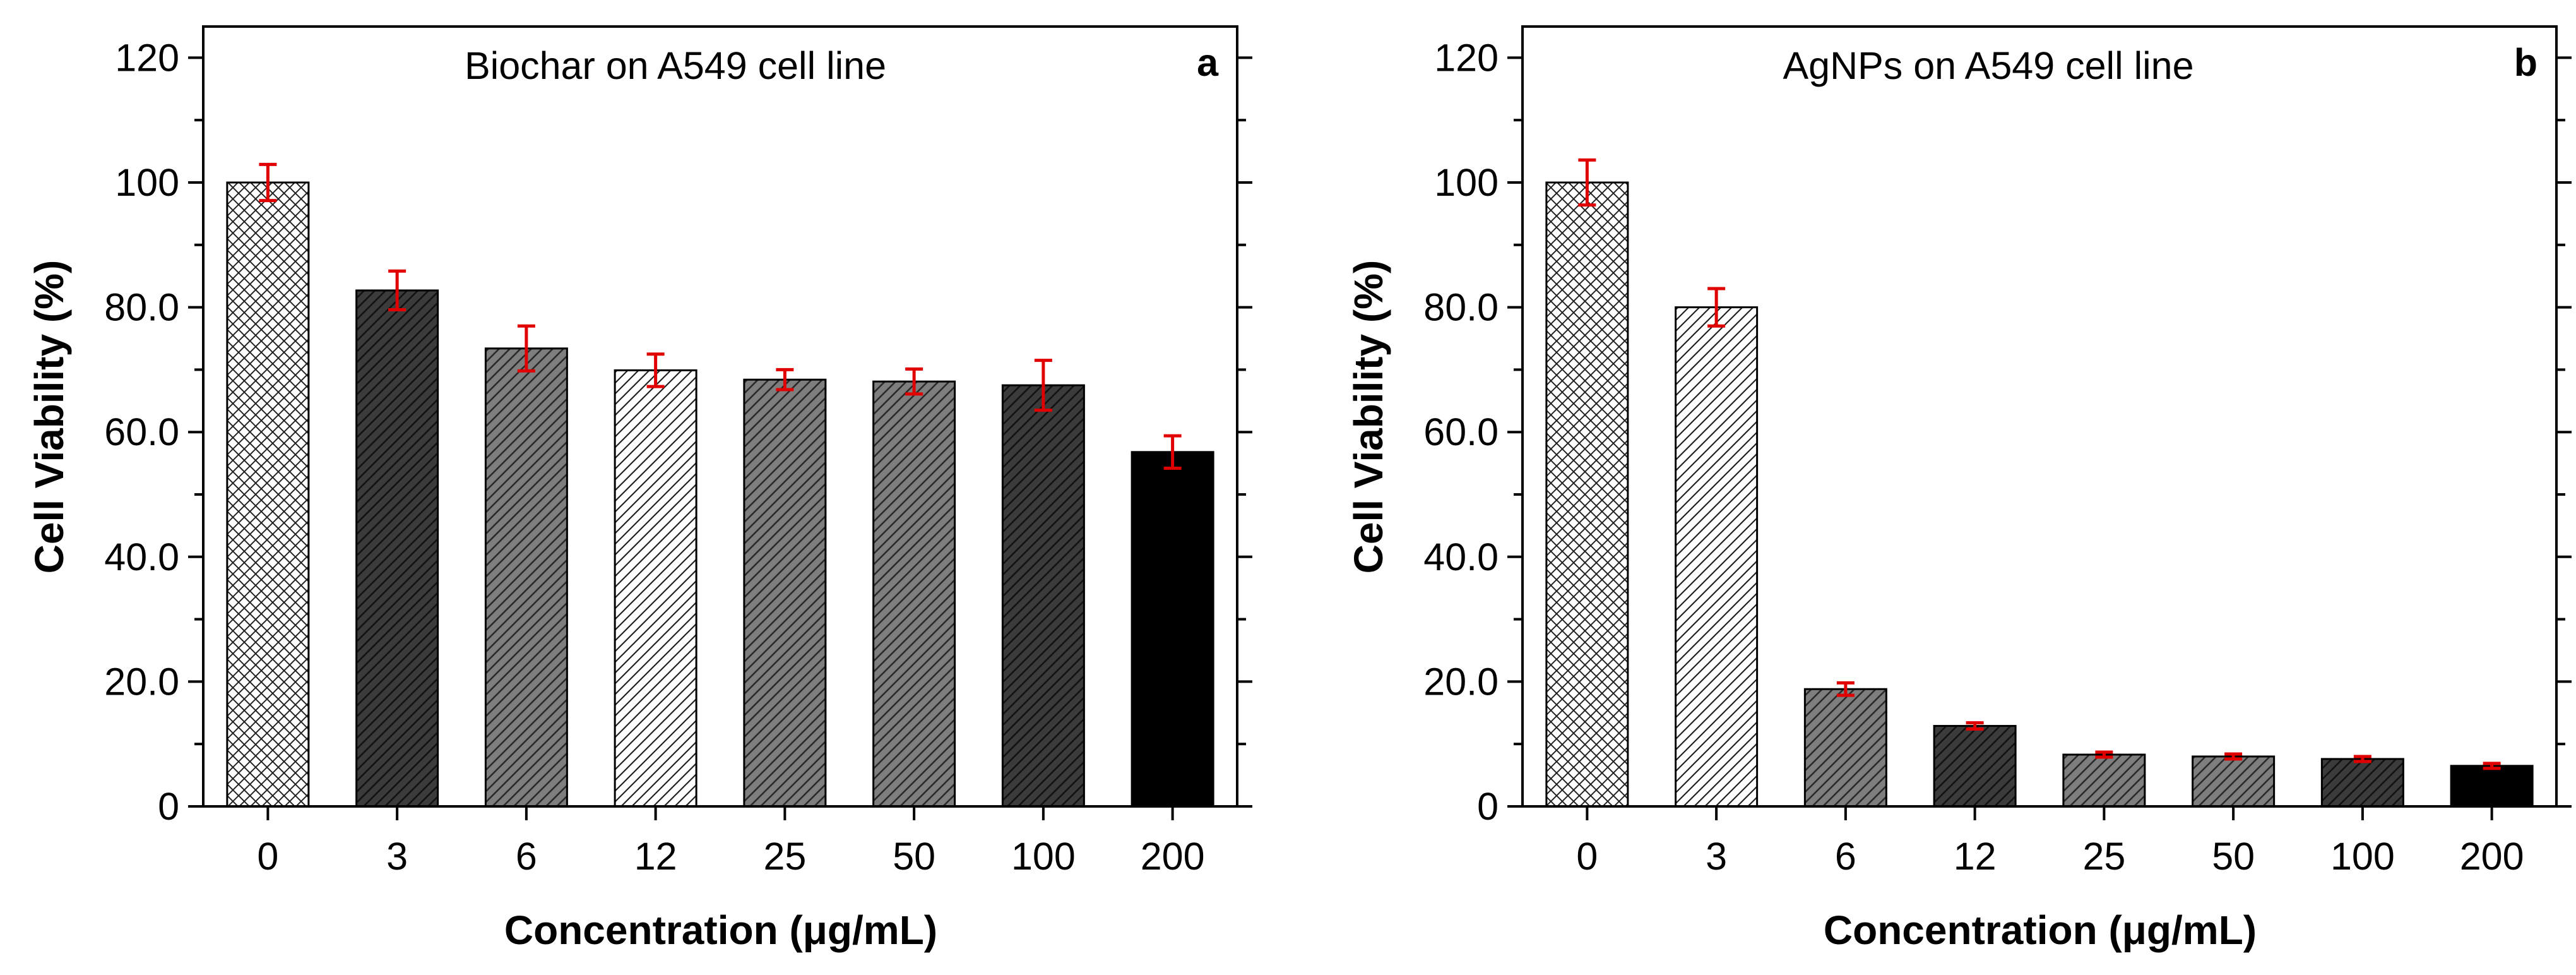 This screenshot has height=975, width=2576. What do you see at coordinates (676, 66) in the screenshot?
I see `chart-title: Biochar on A549 cell line` at bounding box center [676, 66].